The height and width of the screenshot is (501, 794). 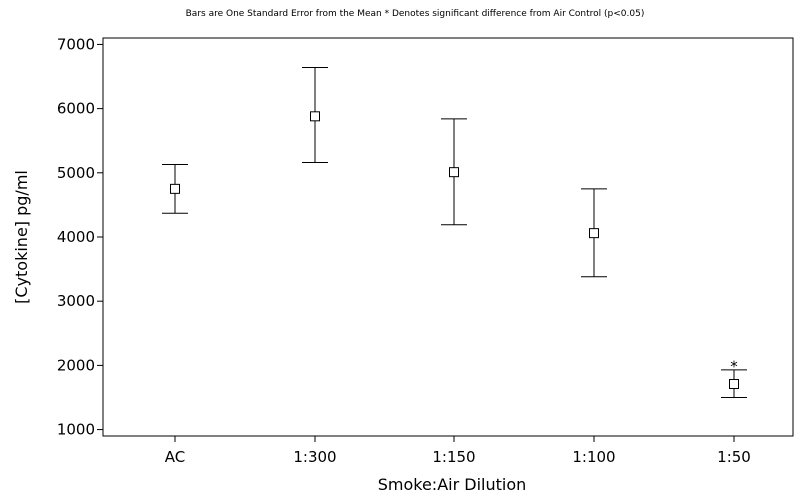 I want to click on x-axis-title: Smoke:Air Dilution, so click(x=452, y=484).